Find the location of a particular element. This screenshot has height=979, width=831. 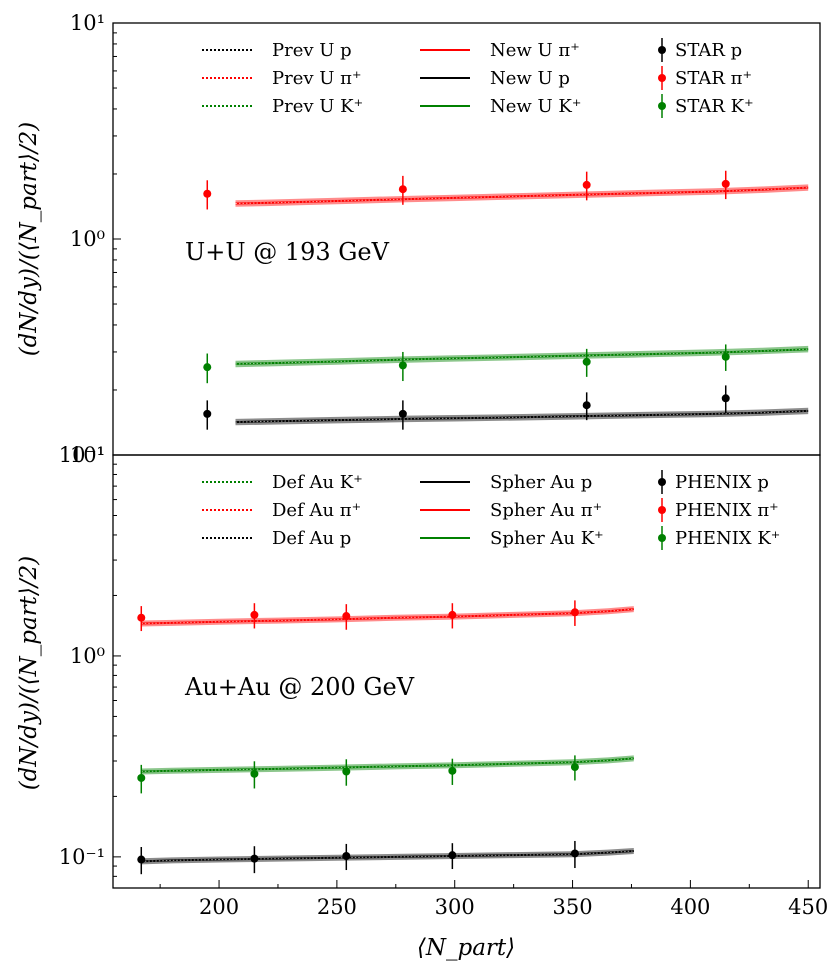

bottom-annotation: Au+Au @ 200 GeV is located at coordinates (299, 687).